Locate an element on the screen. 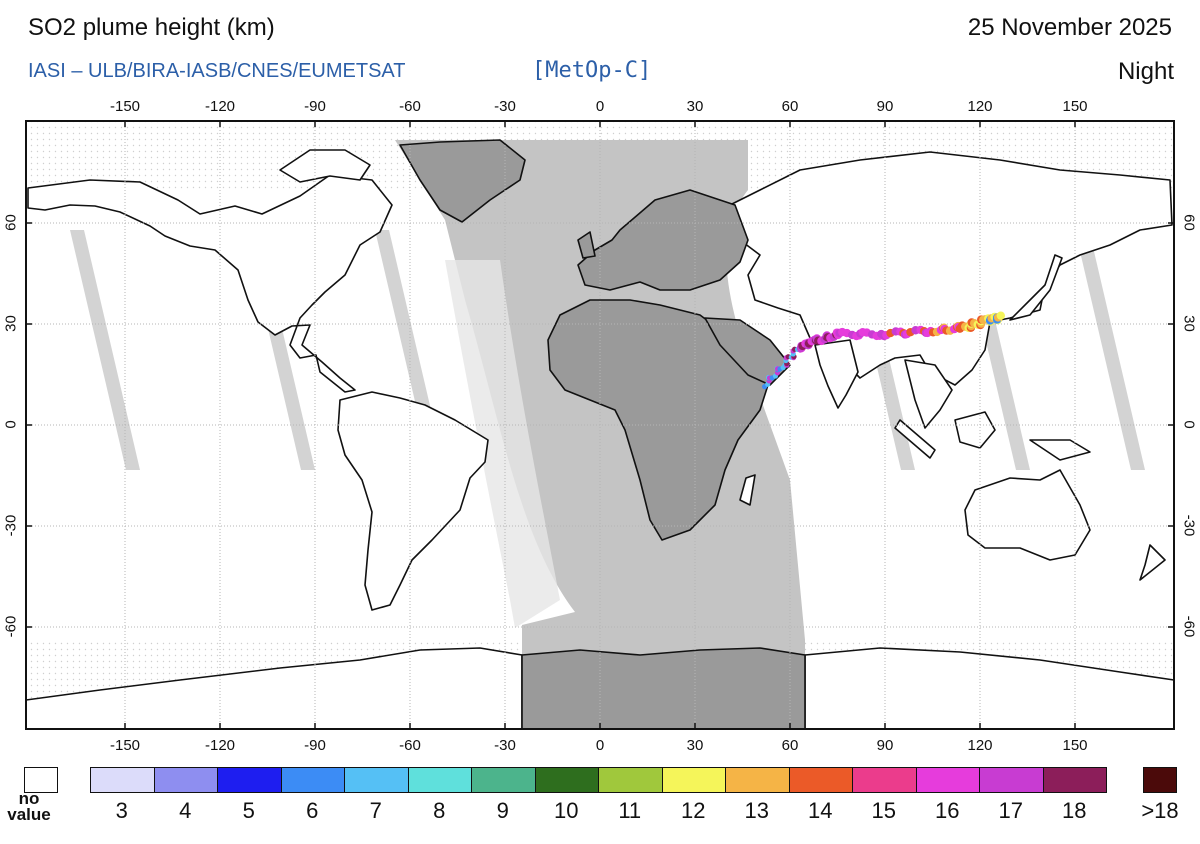 This screenshot has width=1200, height=844. legend-value-label: 9 is located at coordinates (502, 810).